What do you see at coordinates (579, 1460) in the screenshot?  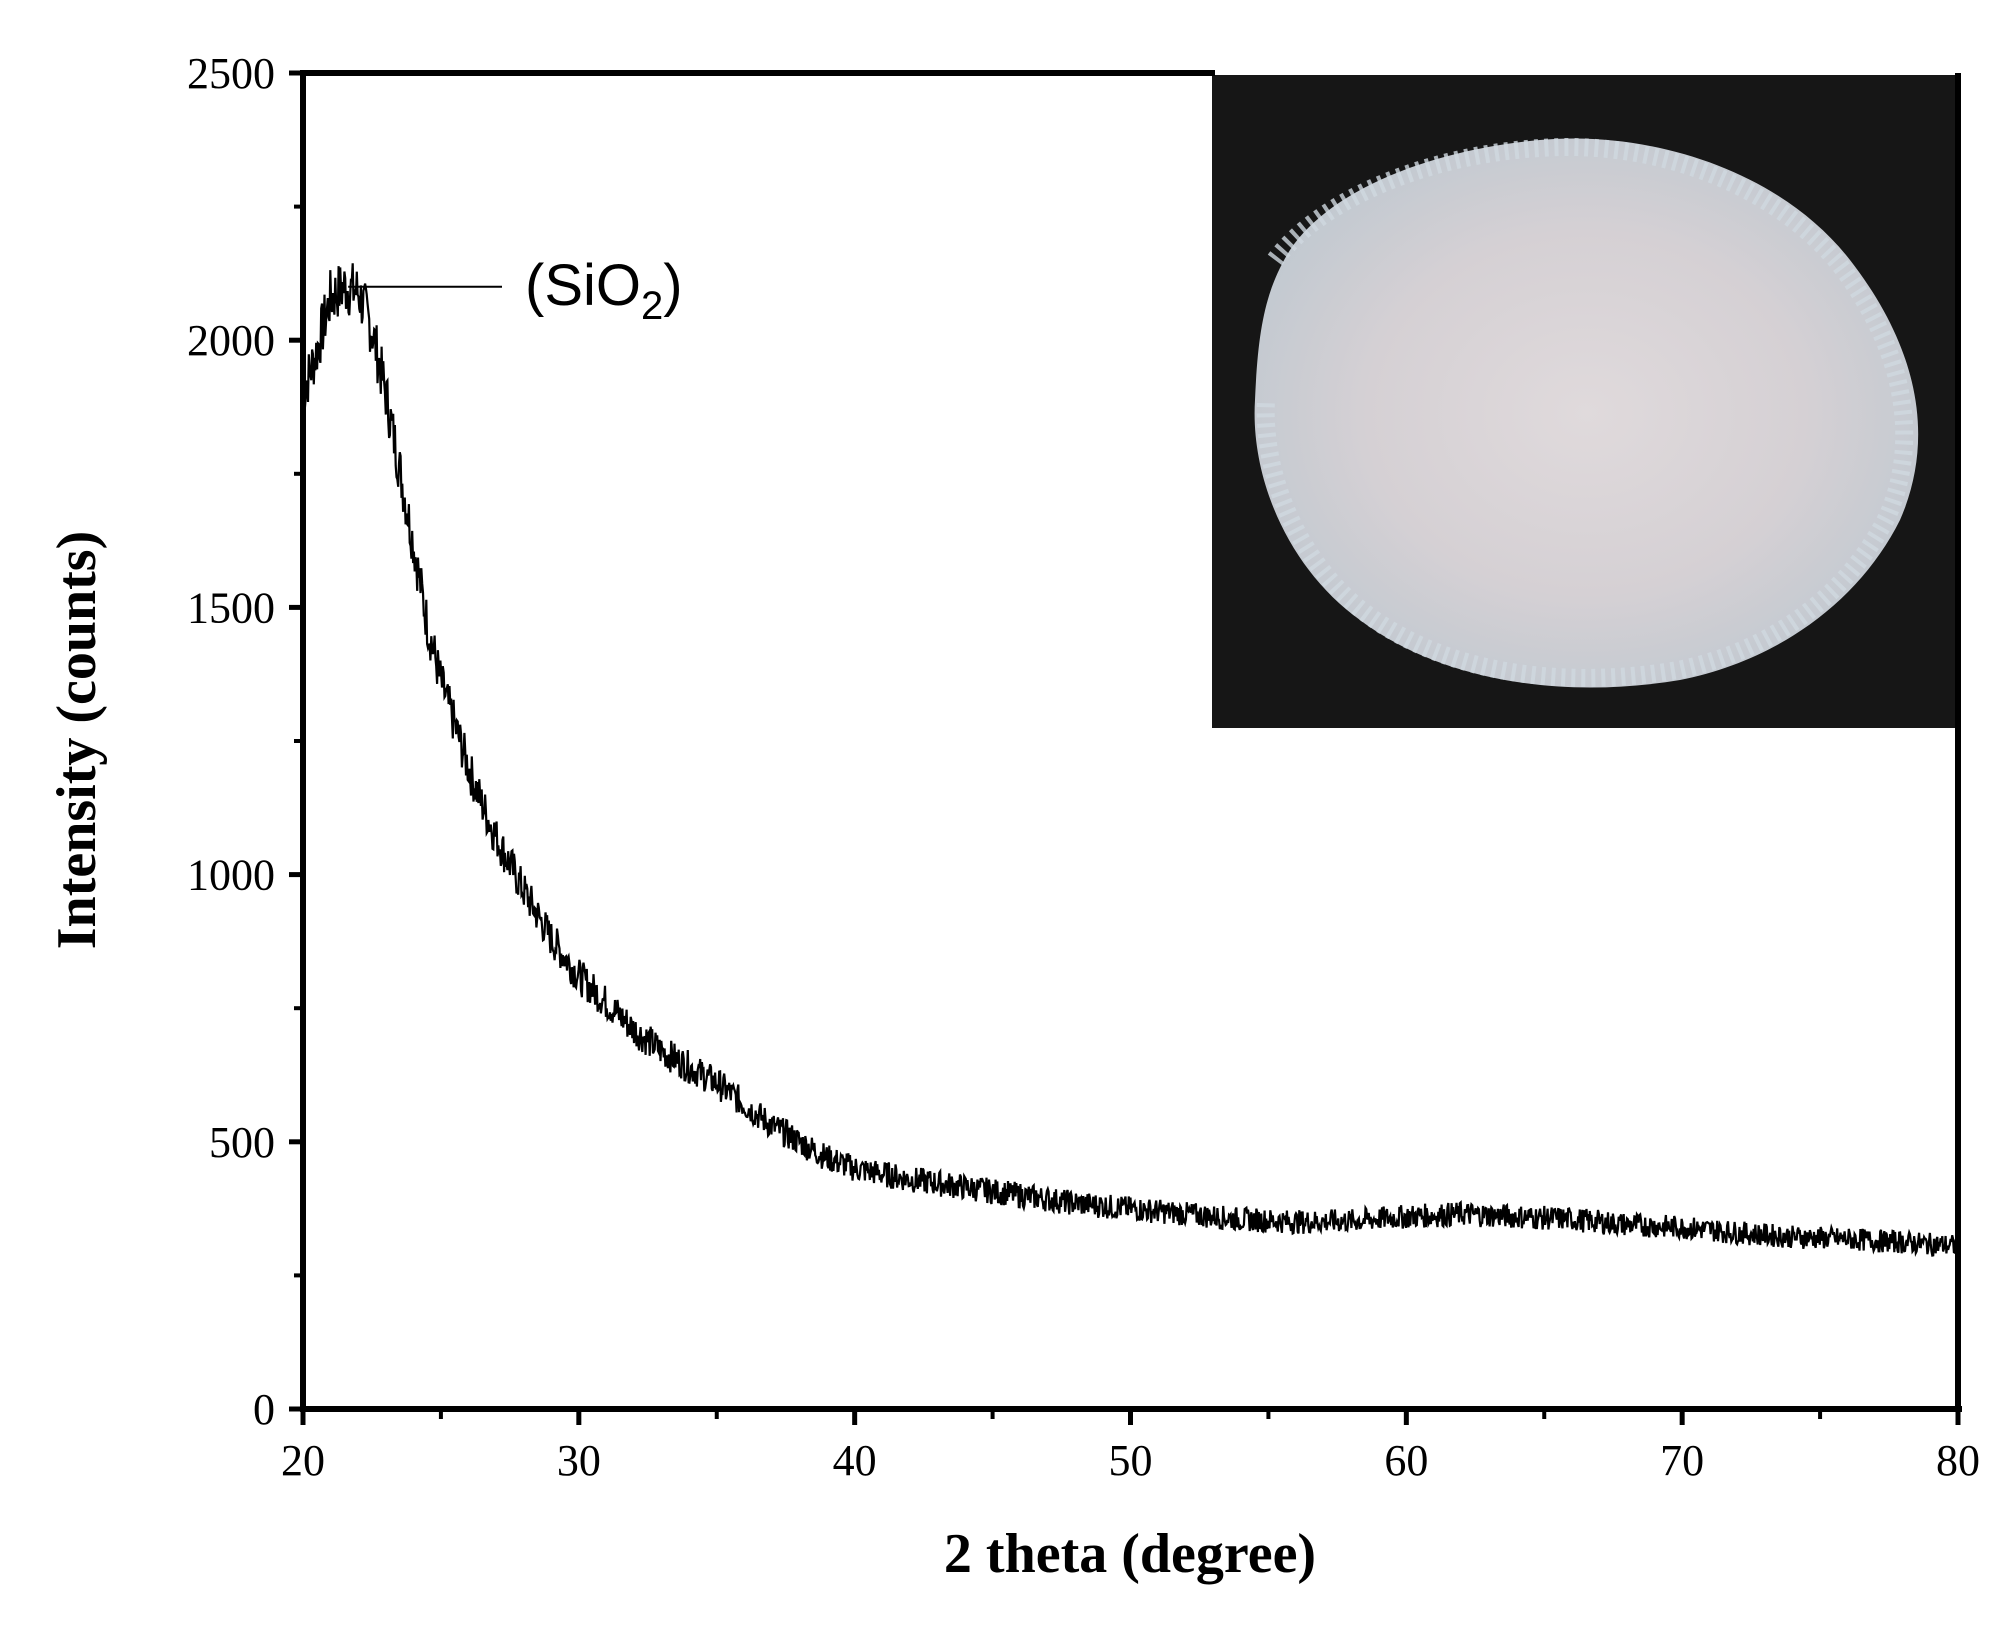 I see `x-tick-label: 30` at bounding box center [579, 1460].